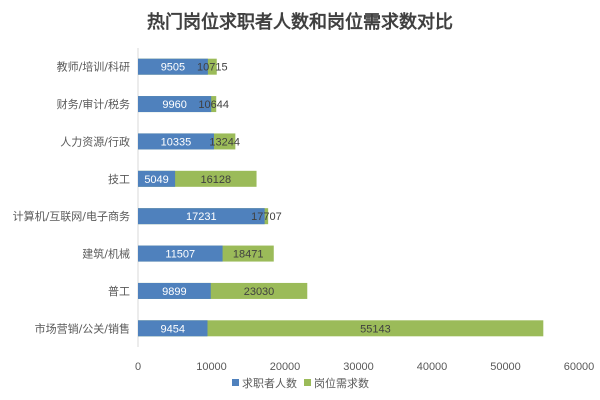 Image resolution: width=600 pixels, height=400 pixels. I want to click on data-label-seekers: 9505, so click(173, 68).